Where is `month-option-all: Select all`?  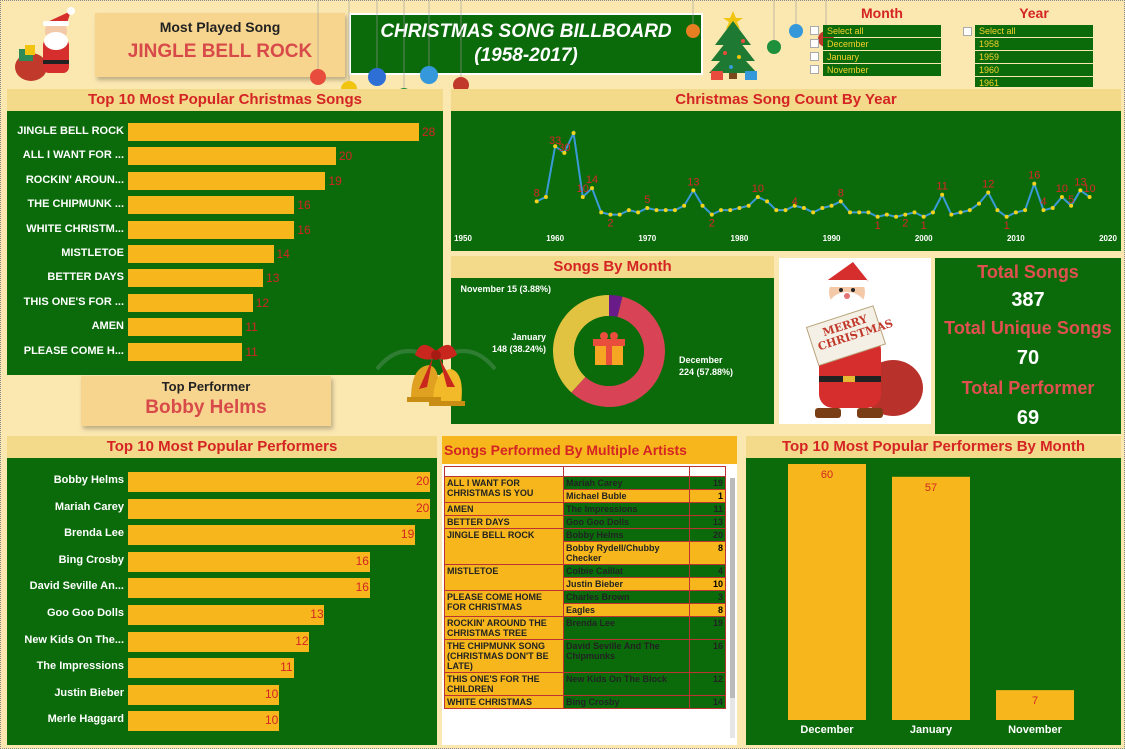
month-option-all: Select all is located at coordinates (875, 31).